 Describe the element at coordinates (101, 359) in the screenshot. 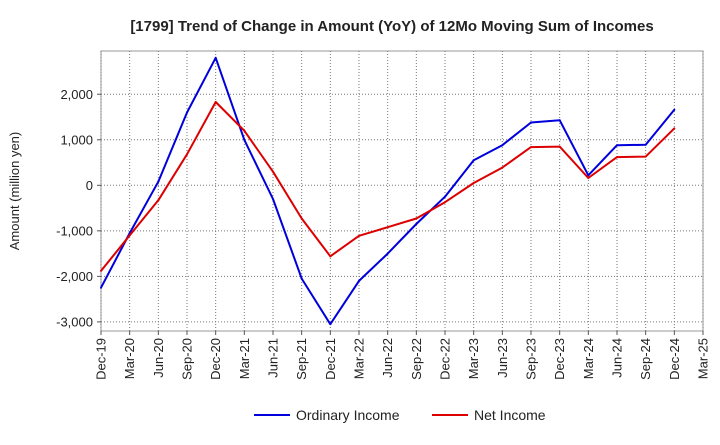

I see `x-tick-label: Dec-19` at that location.